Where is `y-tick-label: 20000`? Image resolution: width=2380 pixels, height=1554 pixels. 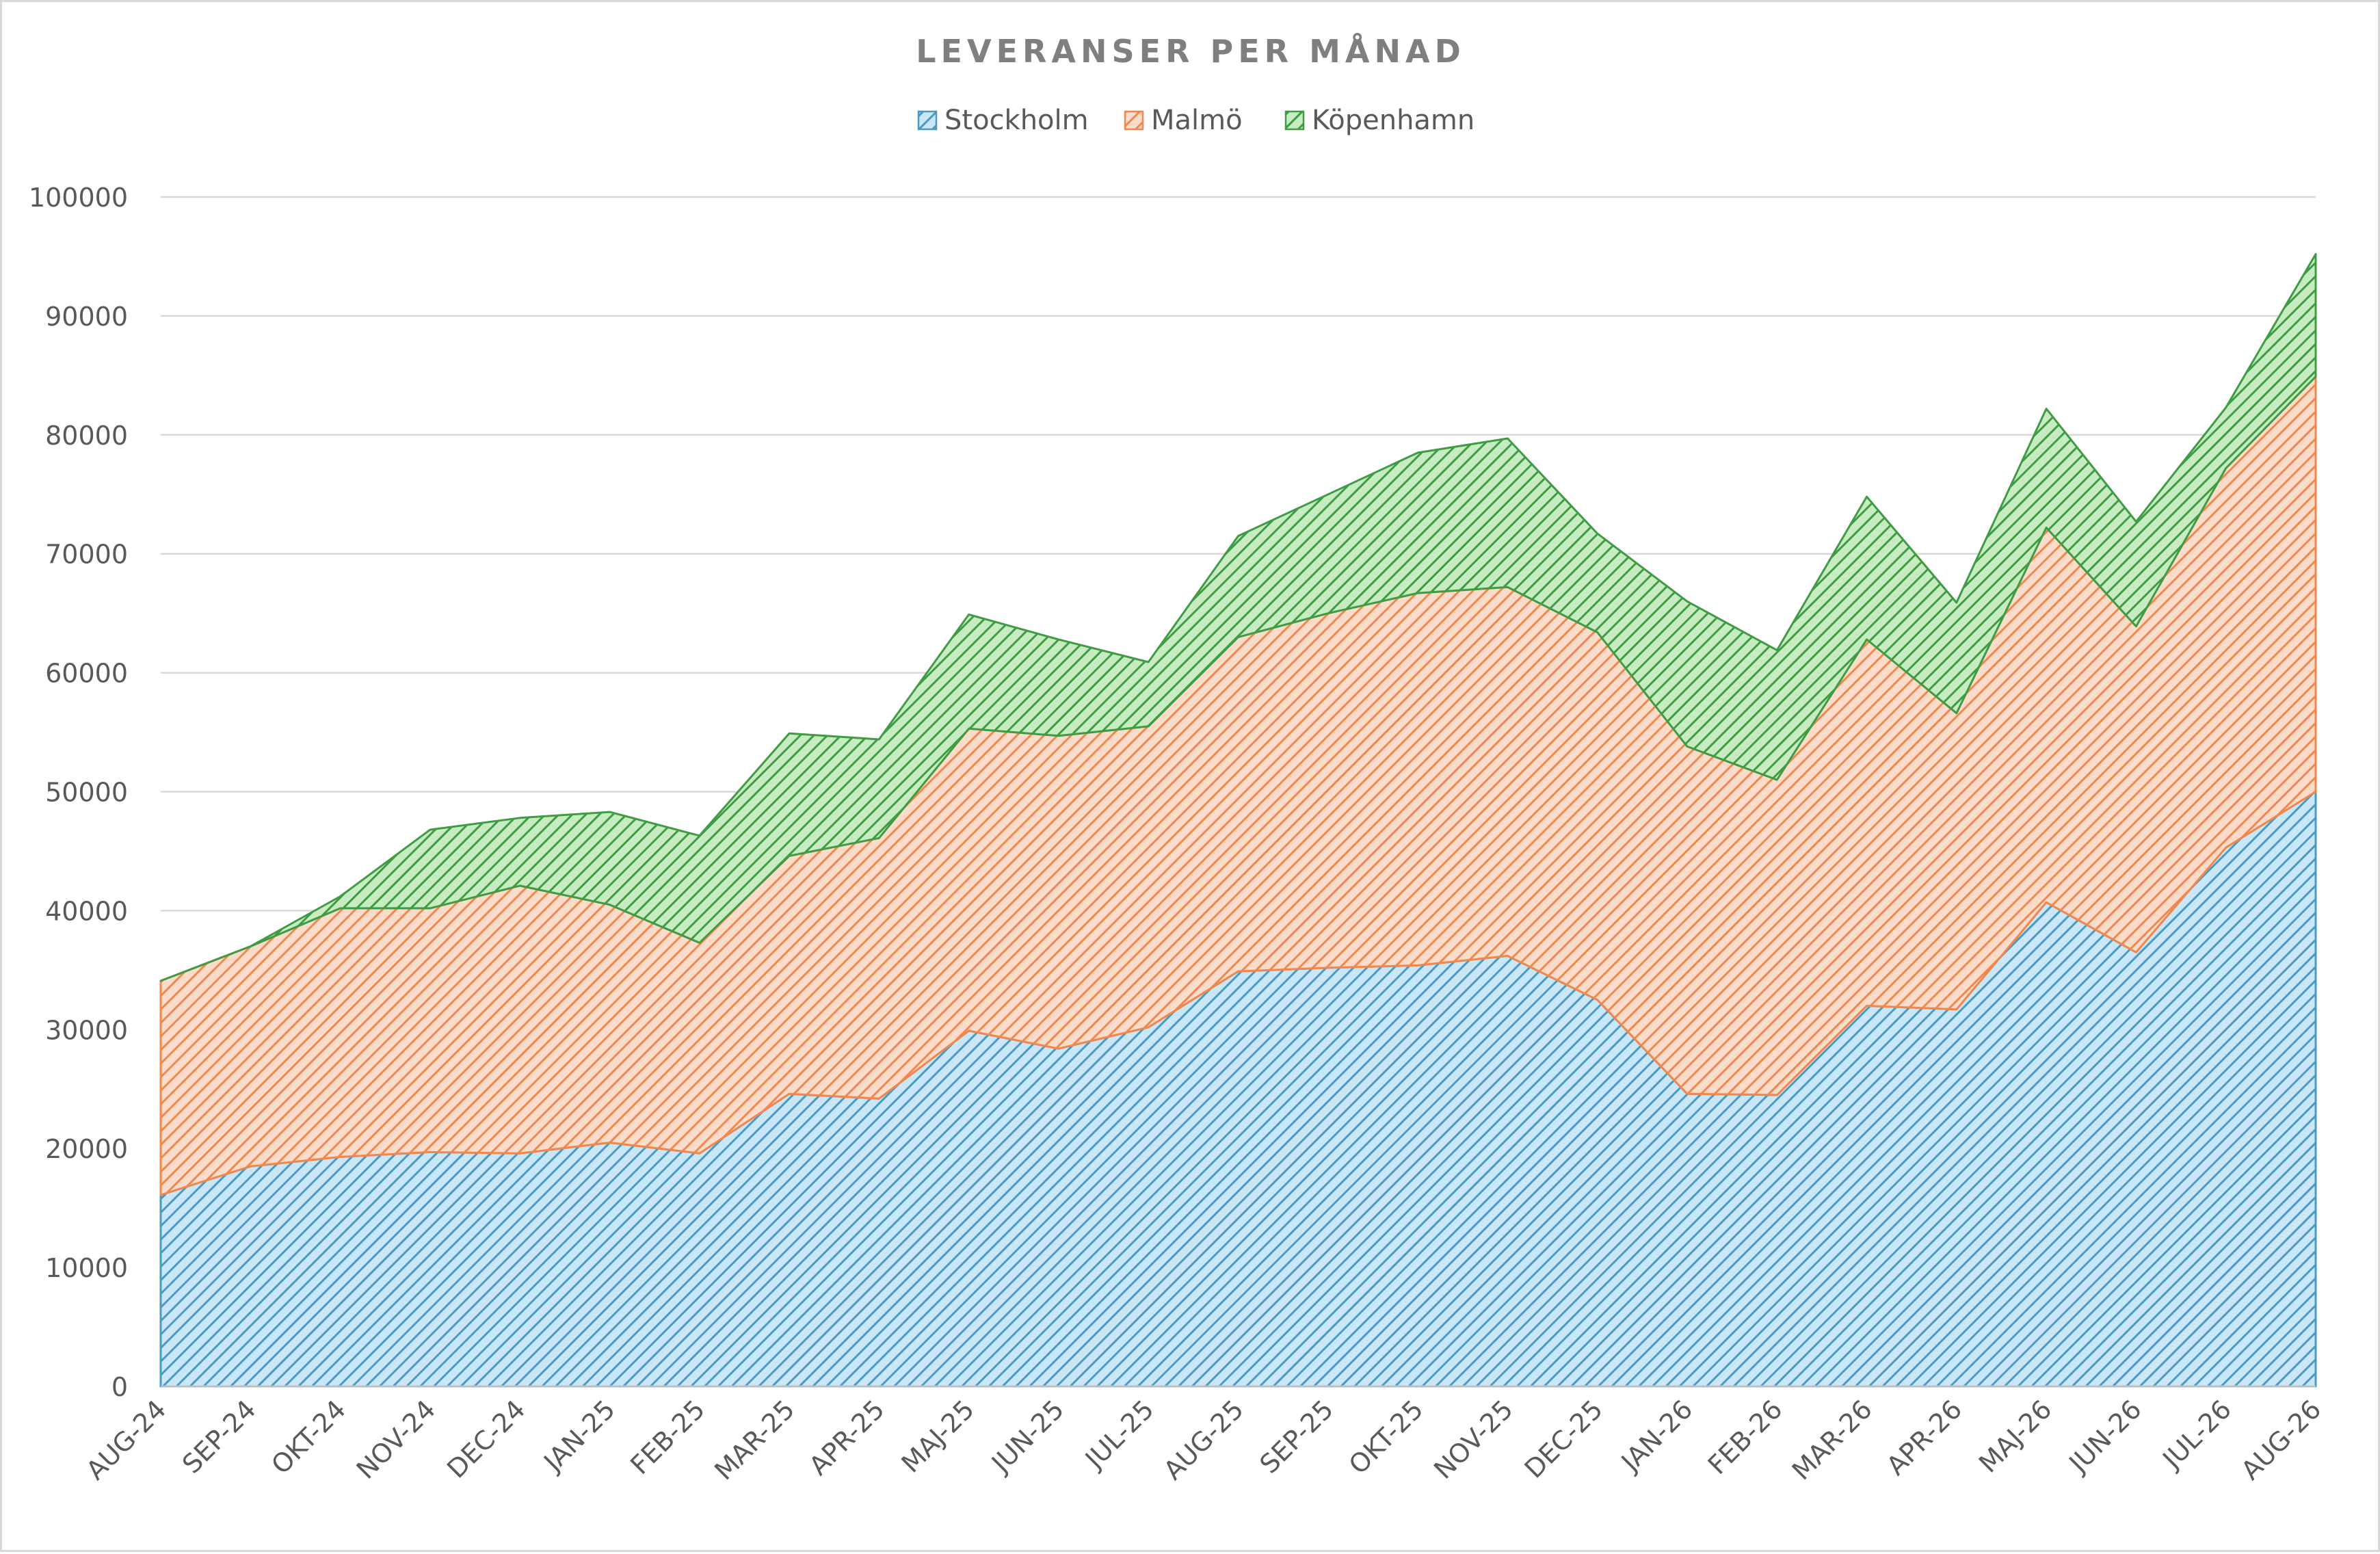
y-tick-label: 20000 is located at coordinates (86, 1149).